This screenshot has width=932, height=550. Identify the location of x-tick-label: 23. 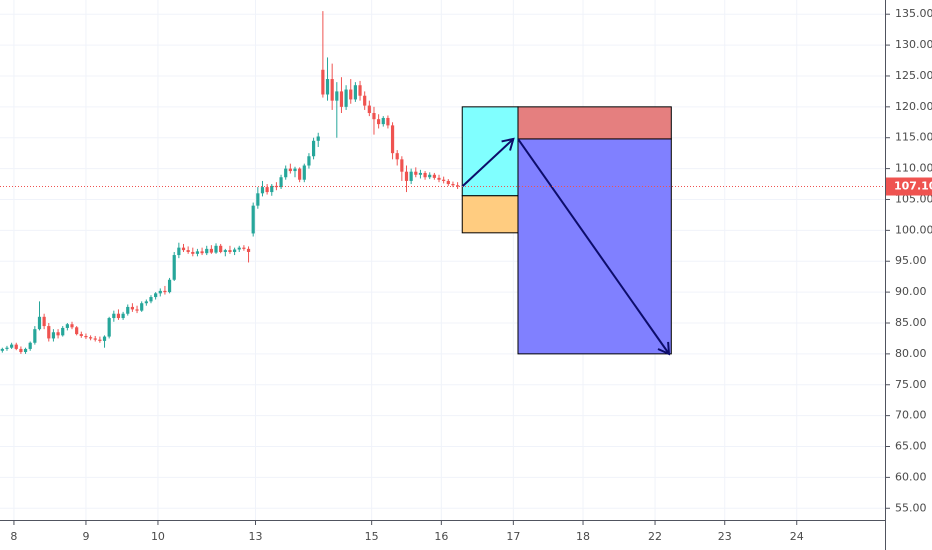
(725, 536).